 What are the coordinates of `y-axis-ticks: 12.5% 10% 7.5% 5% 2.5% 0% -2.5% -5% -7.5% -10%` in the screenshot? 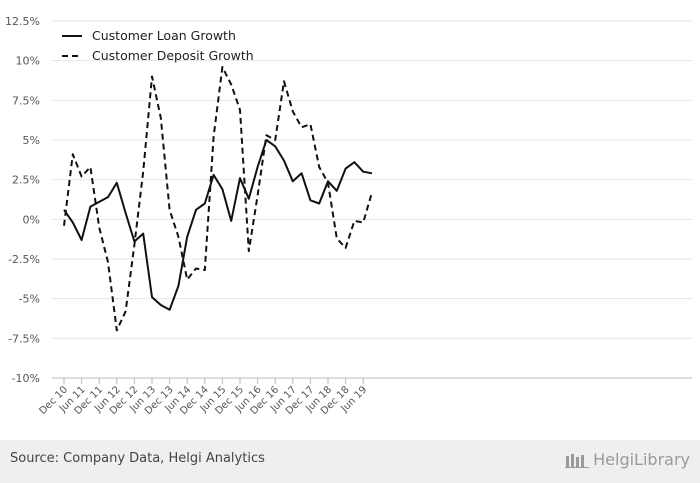 It's located at (22, 200).